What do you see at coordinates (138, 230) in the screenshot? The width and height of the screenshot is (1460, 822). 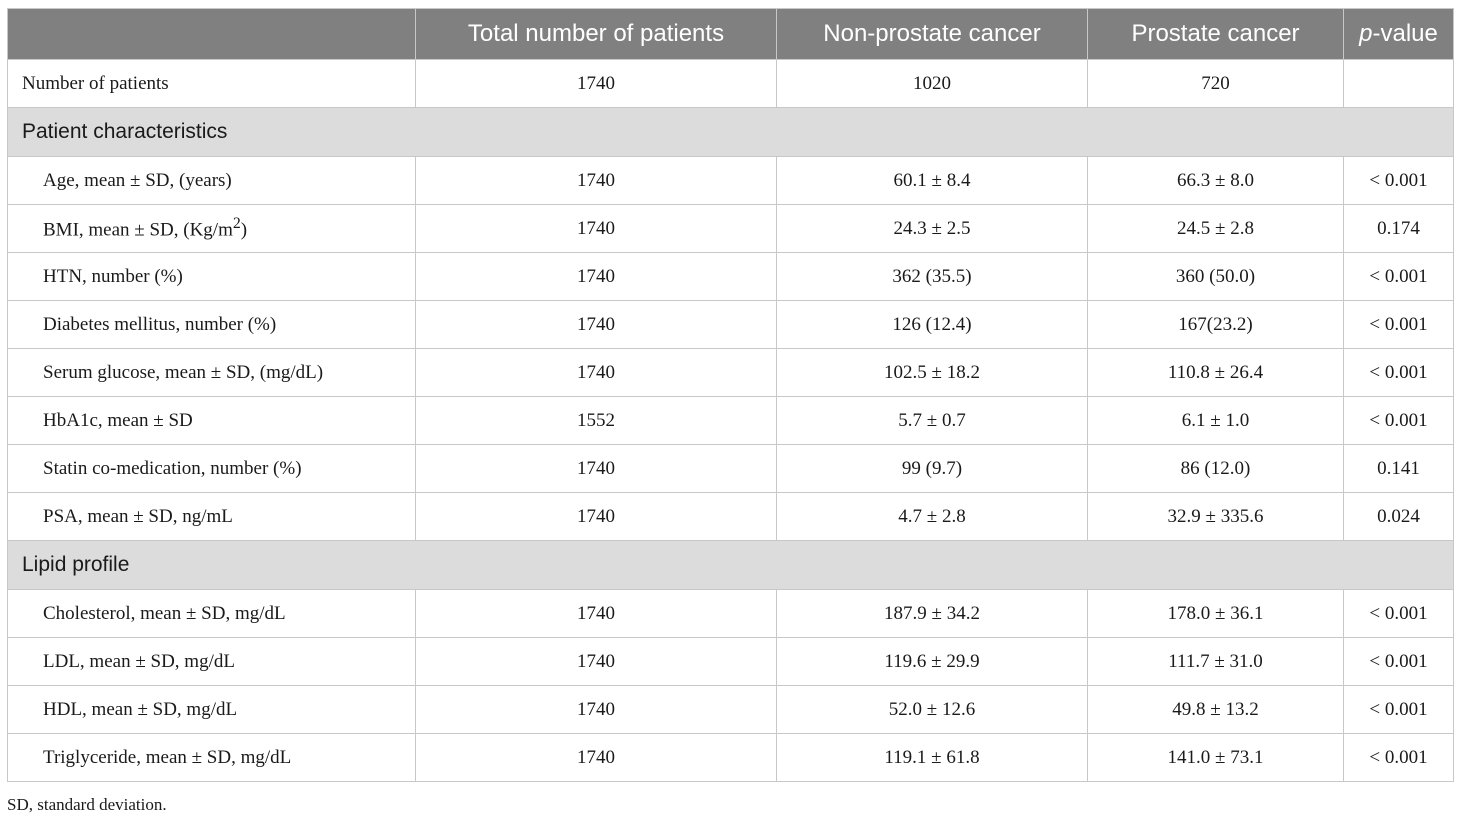 I see `row-label-text: BMI, mean ± SD, (Kg/m` at bounding box center [138, 230].